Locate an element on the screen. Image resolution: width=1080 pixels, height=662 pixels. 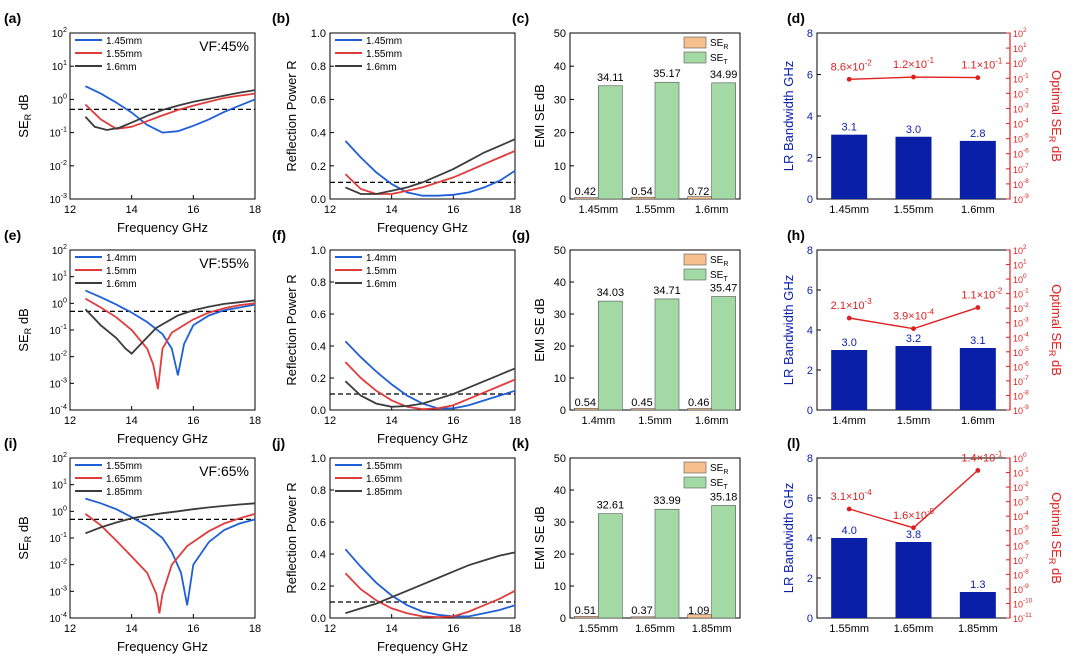
bar-value-label: 0.51 is located at coordinates (585, 611).